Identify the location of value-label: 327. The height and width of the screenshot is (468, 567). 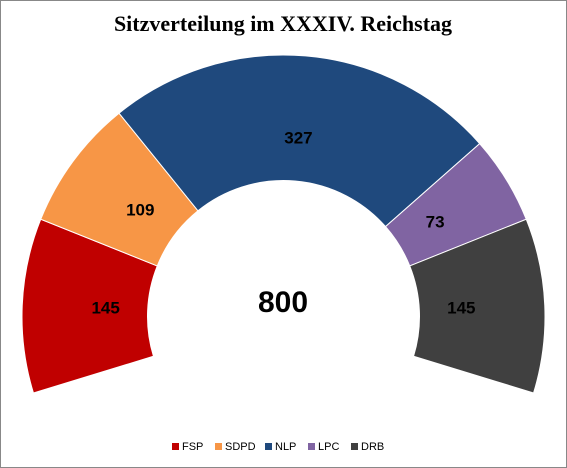
(298, 138).